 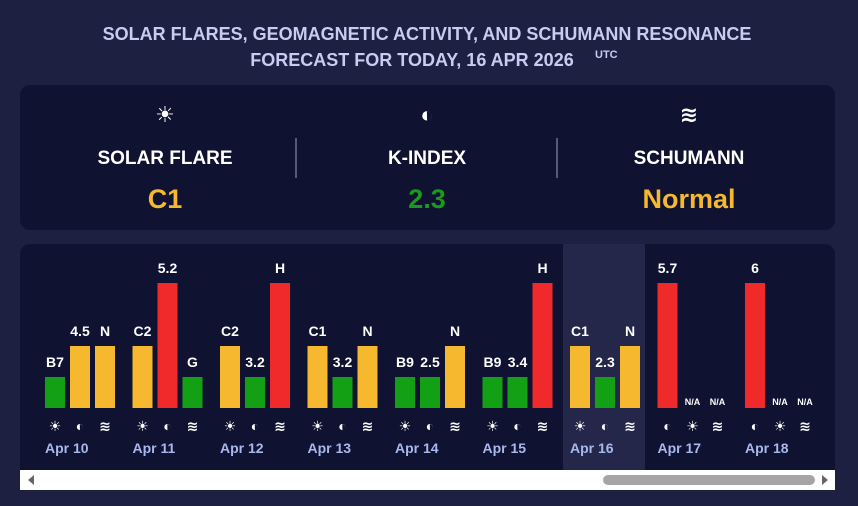 I want to click on date-label: Apr 16, so click(x=592, y=448).